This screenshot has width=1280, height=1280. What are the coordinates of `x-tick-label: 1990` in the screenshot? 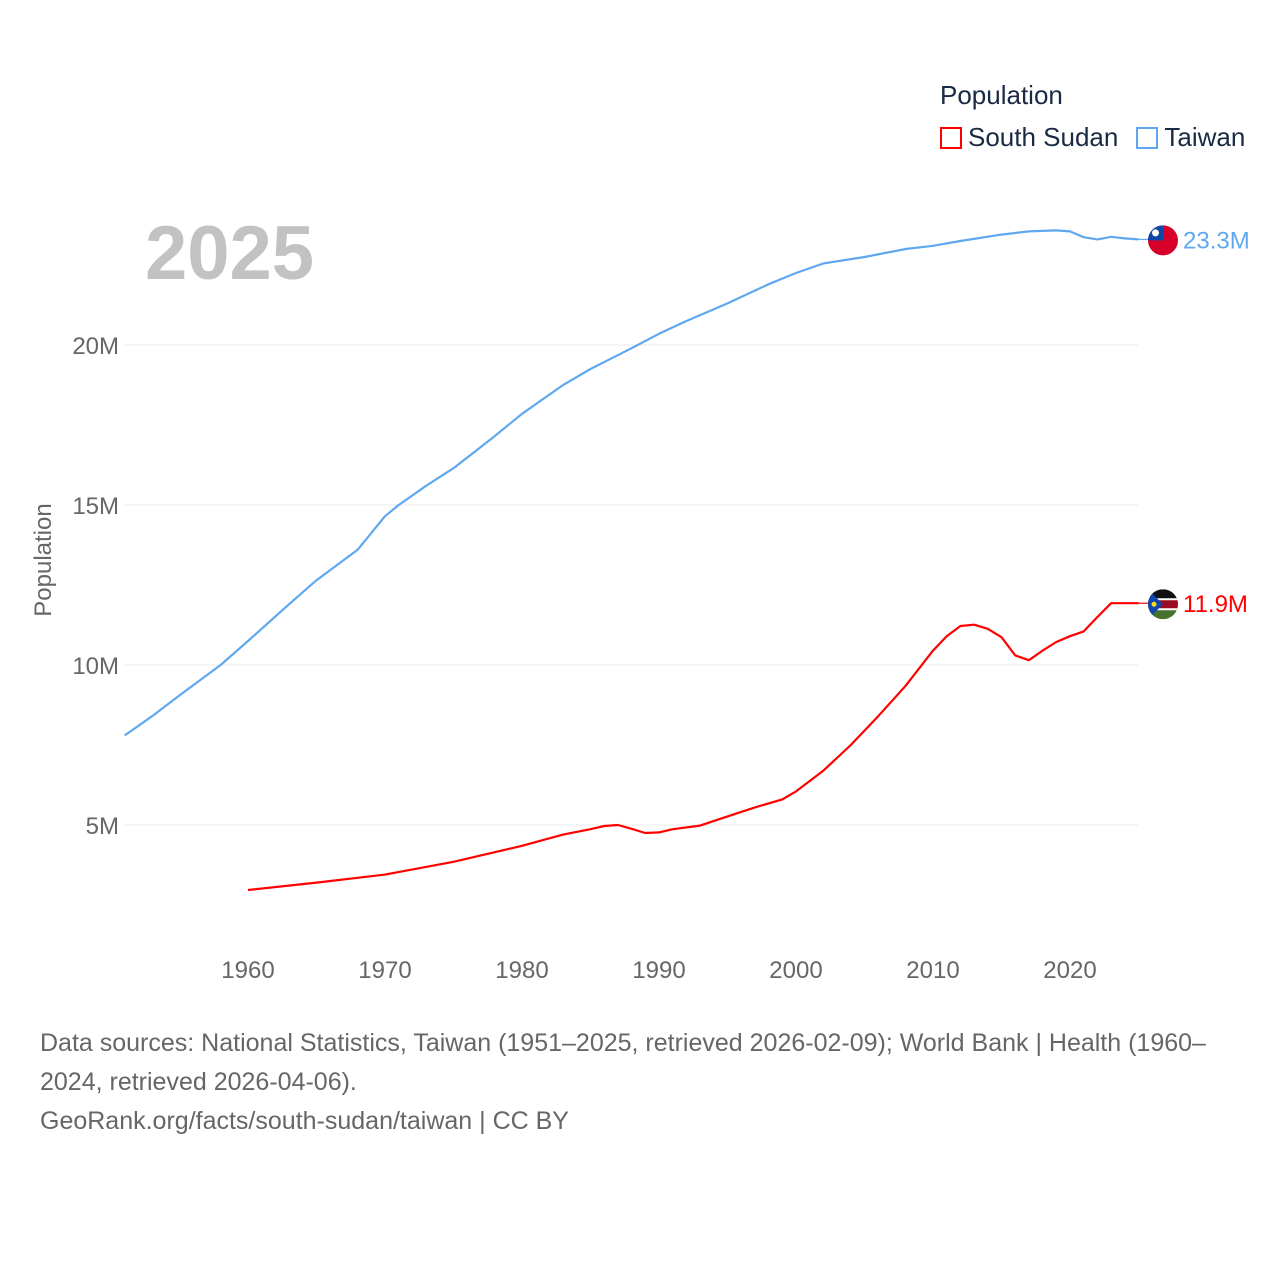 It's located at (658, 970).